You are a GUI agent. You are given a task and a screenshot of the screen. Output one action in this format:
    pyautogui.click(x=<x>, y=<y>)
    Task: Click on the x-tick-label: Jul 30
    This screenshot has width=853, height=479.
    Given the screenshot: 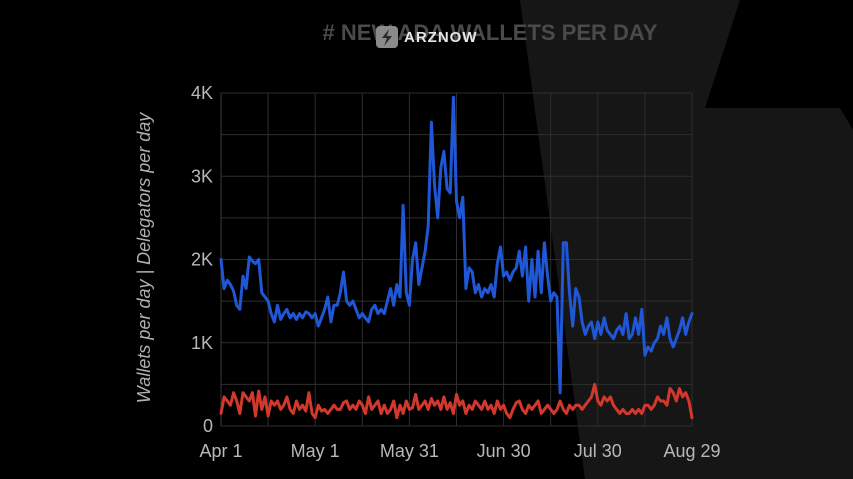 What is the action you would take?
    pyautogui.click(x=598, y=451)
    